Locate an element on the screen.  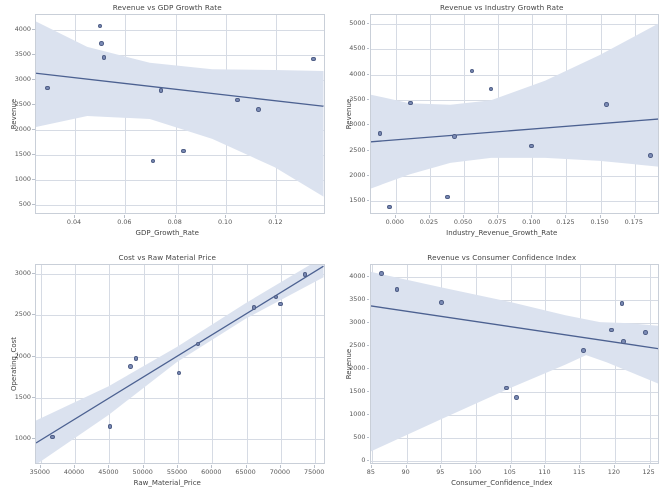
x-axis-label: Consumer_Confidence_Index is located at coordinates (502, 483).